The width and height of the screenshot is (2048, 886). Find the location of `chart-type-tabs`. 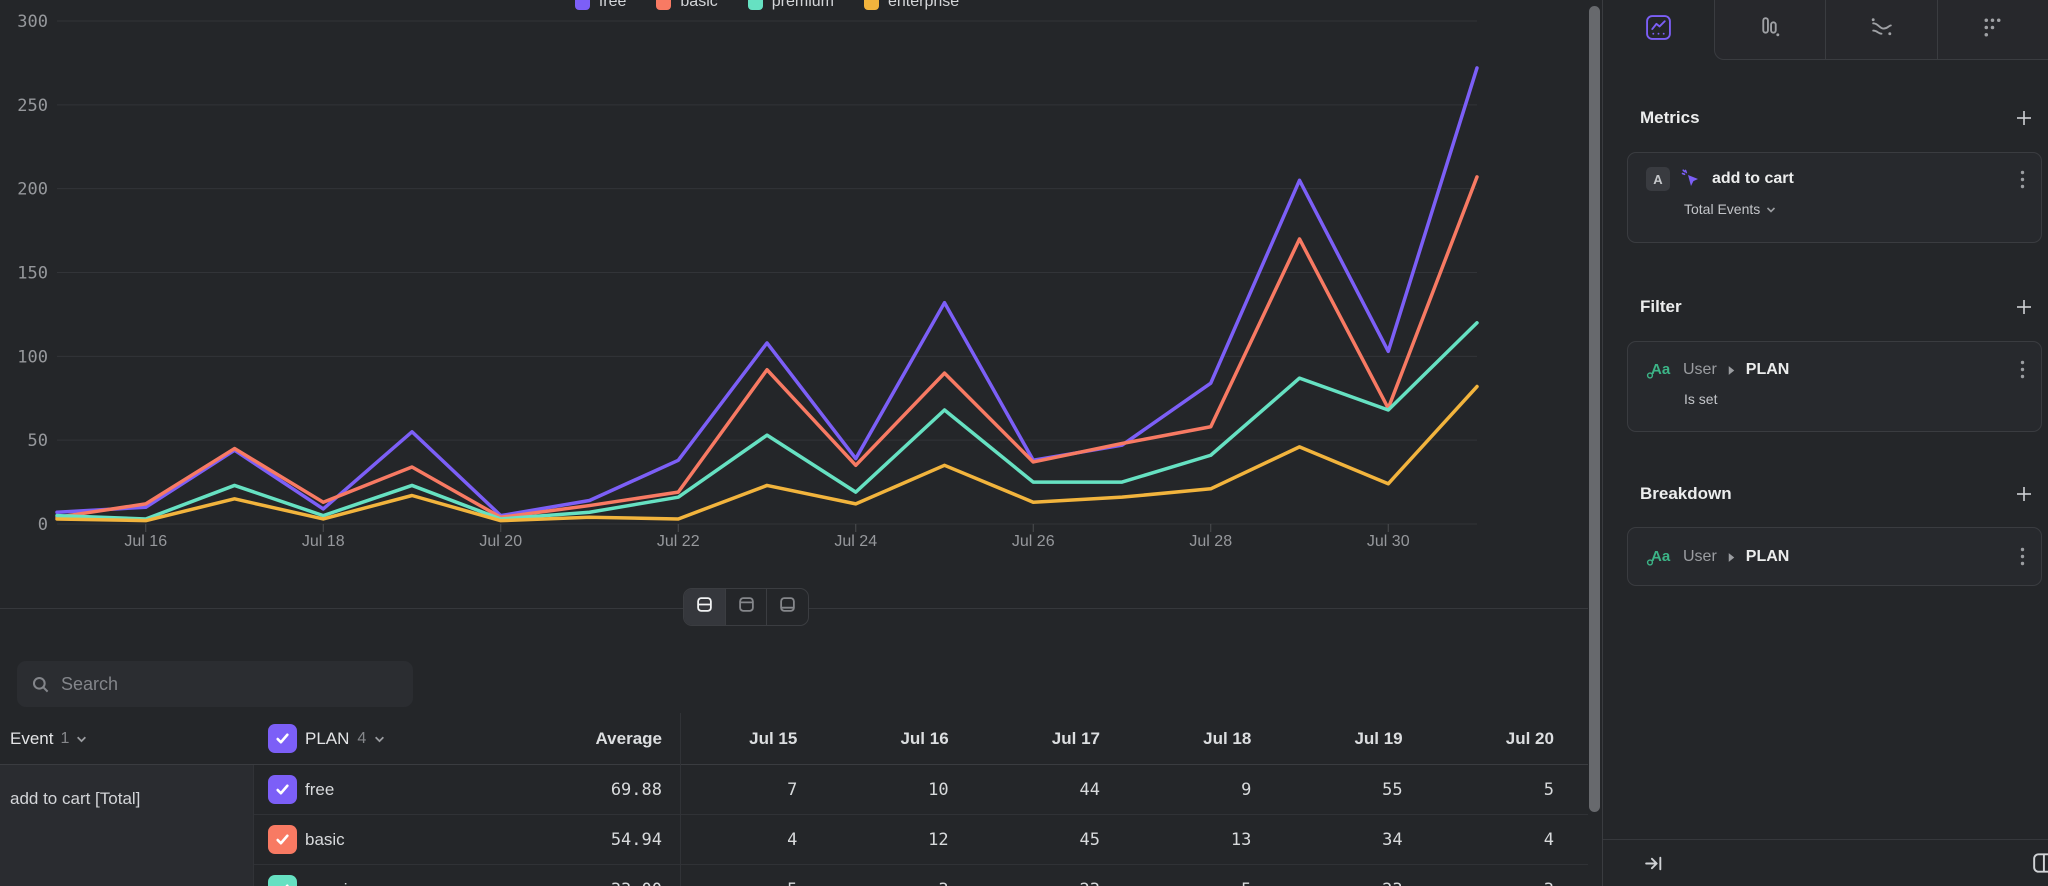

chart-type-tabs is located at coordinates (1825, 30).